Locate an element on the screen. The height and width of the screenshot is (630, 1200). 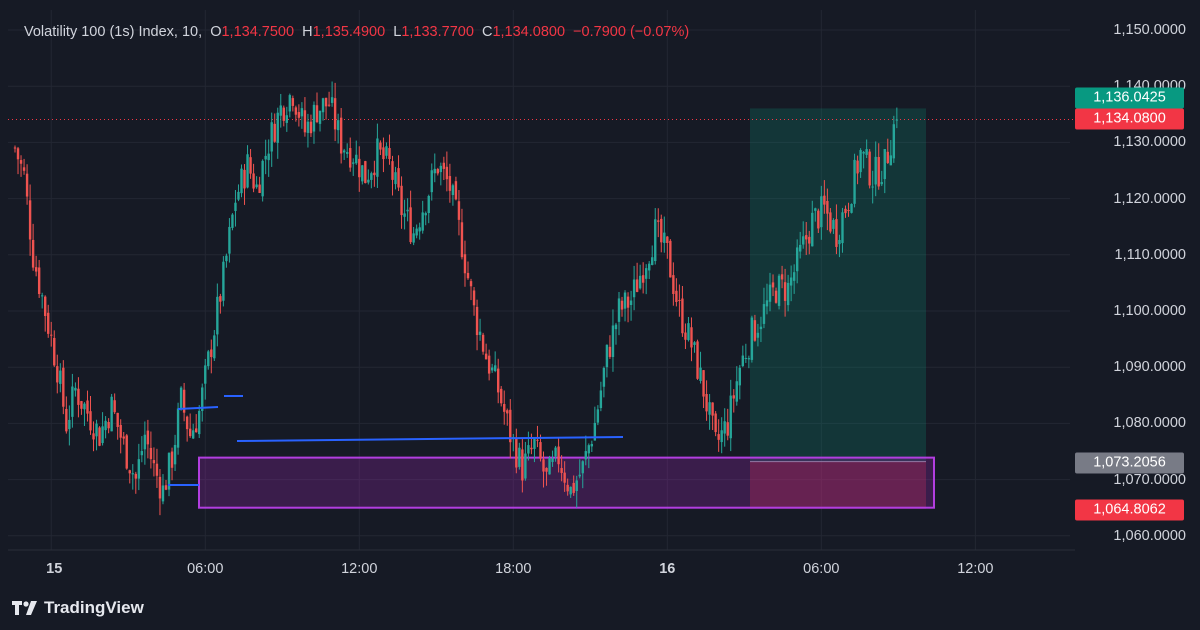
tradingview-logo: TradingView is located at coordinates (78, 608).